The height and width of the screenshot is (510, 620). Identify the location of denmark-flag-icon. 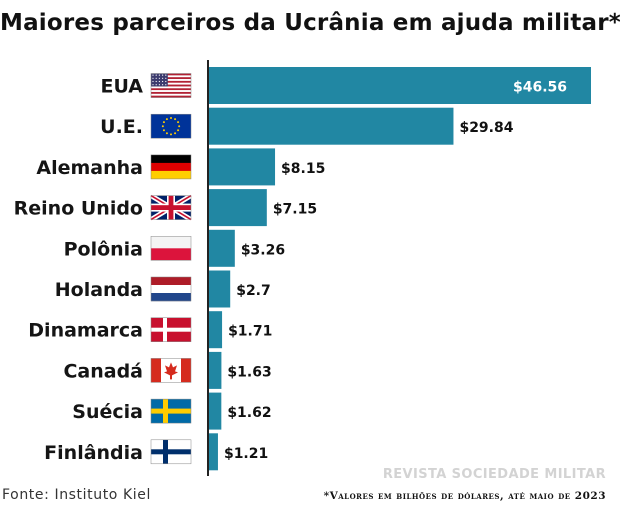
(171, 329).